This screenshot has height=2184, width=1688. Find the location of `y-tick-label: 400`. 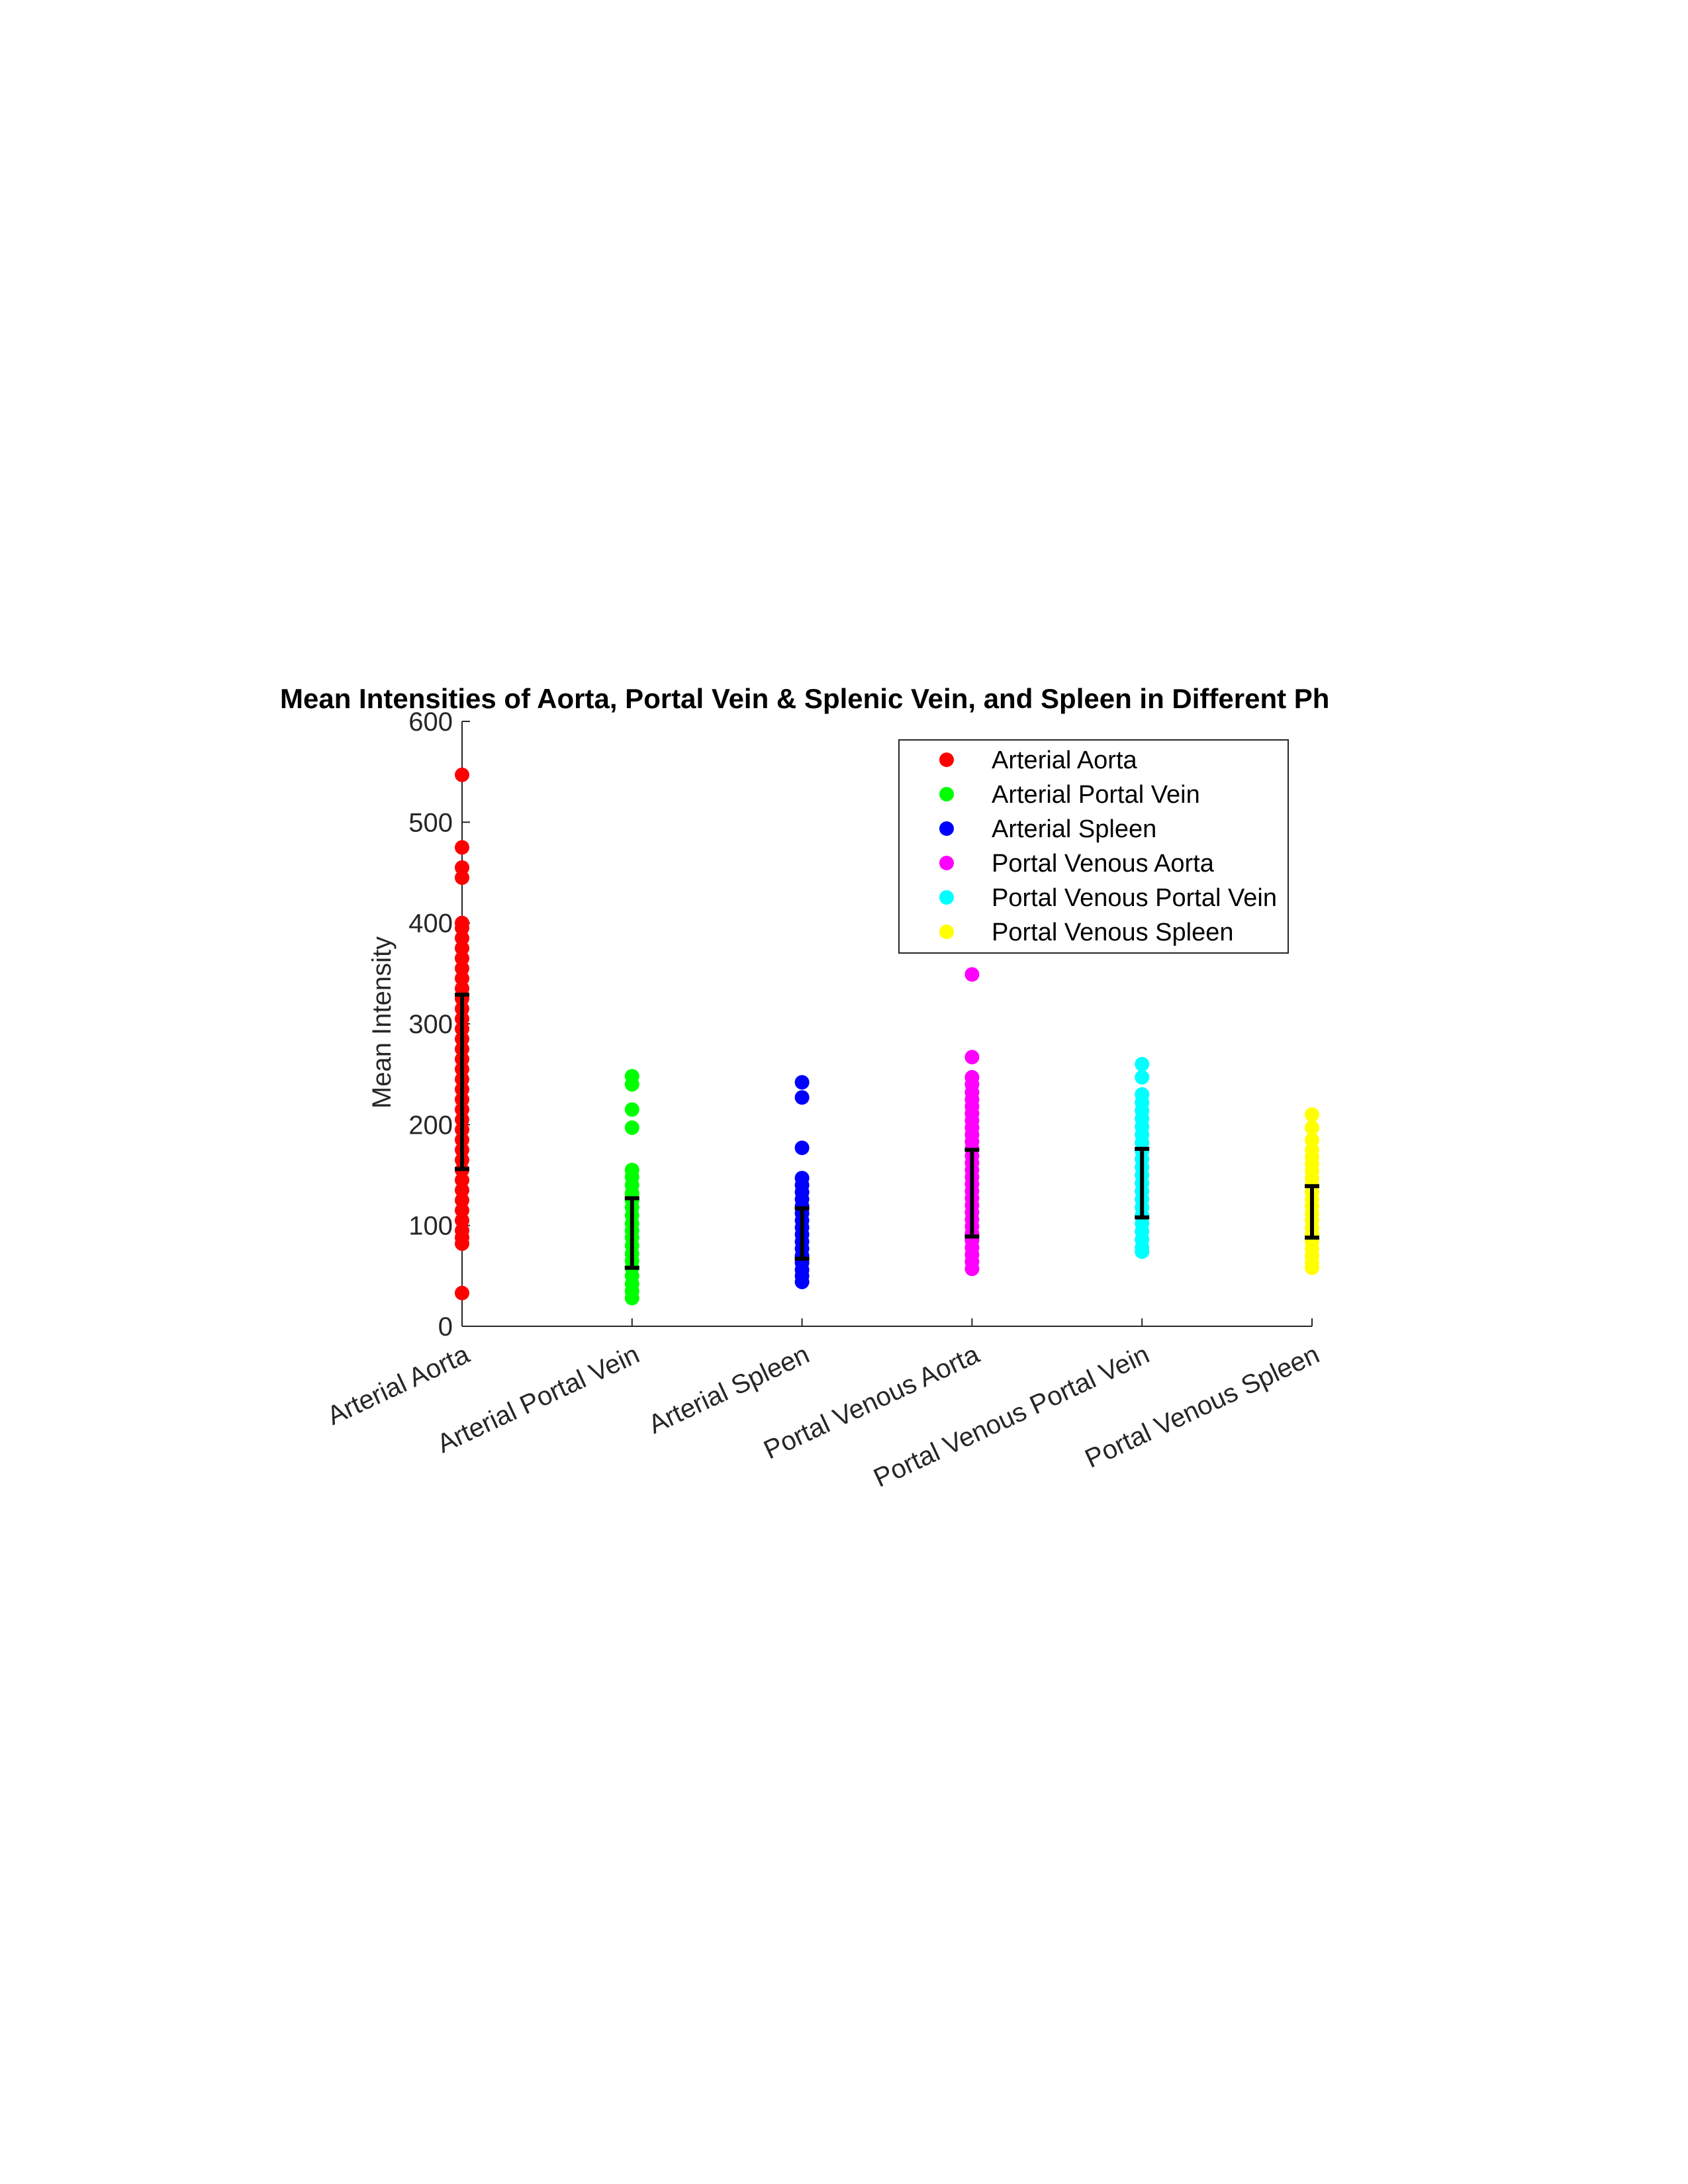

y-tick-label: 400 is located at coordinates (430, 923).